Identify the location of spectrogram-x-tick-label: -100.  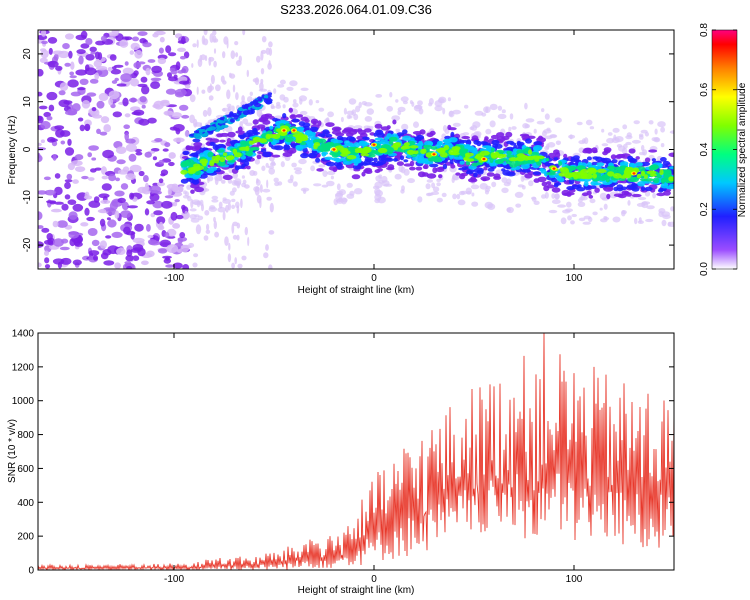
(174, 278).